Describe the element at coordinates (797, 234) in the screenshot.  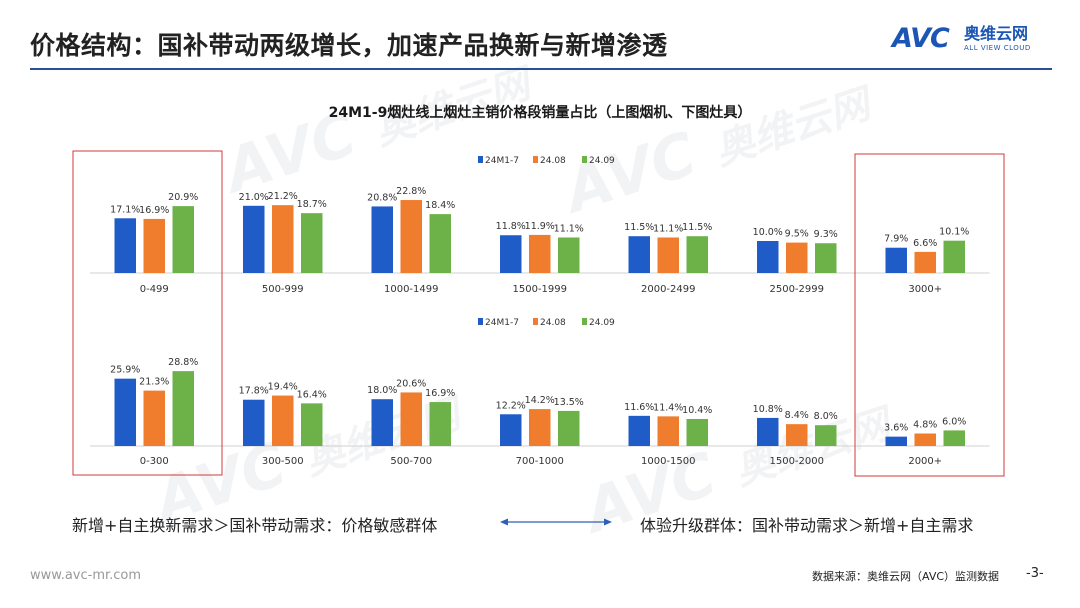
I see `data-label: 9.5%` at that location.